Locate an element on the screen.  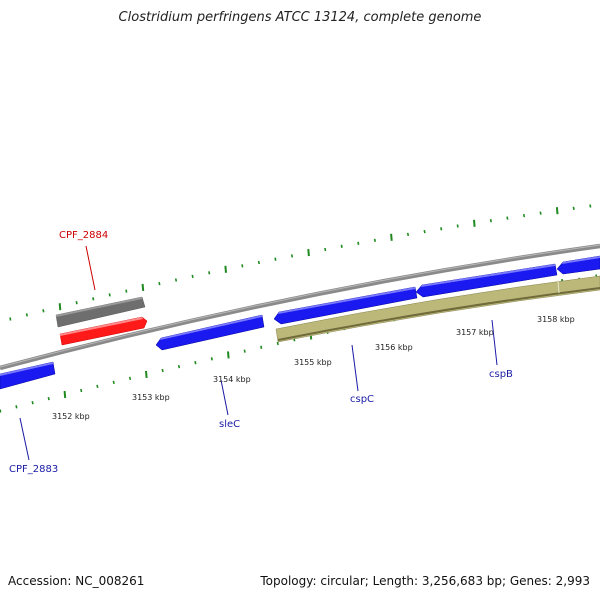
ruler-label-3156: 3156 kbp is located at coordinates (394, 347).